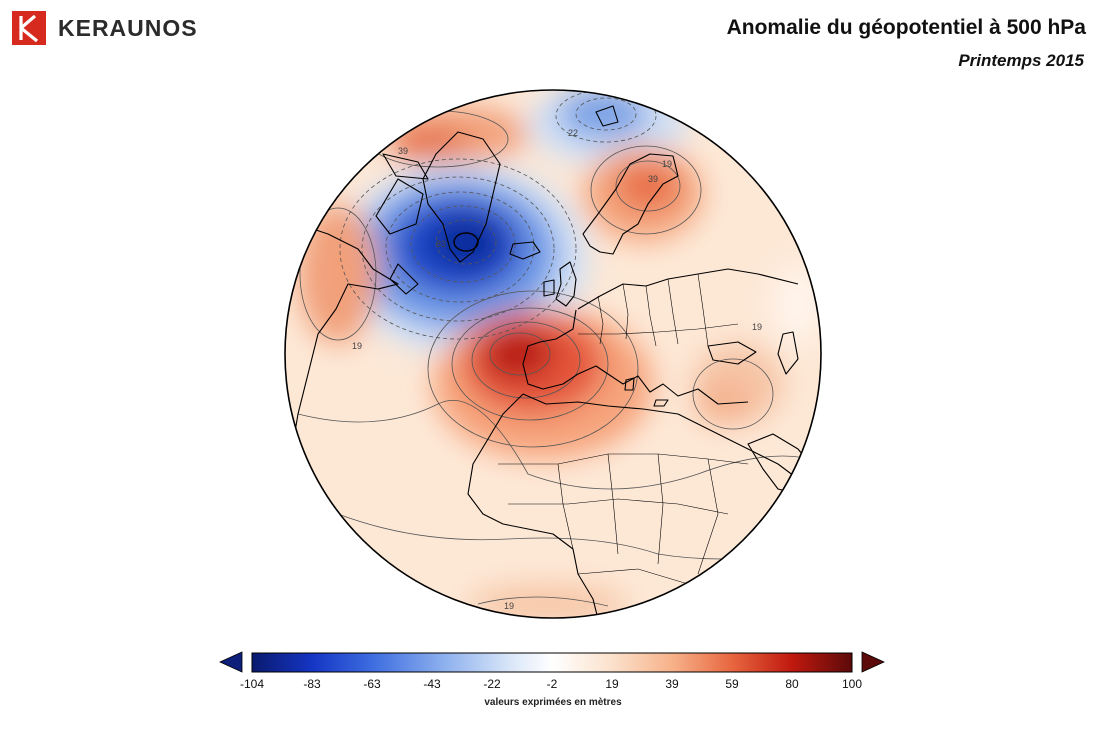  Describe the element at coordinates (432, 684) in the screenshot. I see `colorbar-tick-label: -43` at that location.